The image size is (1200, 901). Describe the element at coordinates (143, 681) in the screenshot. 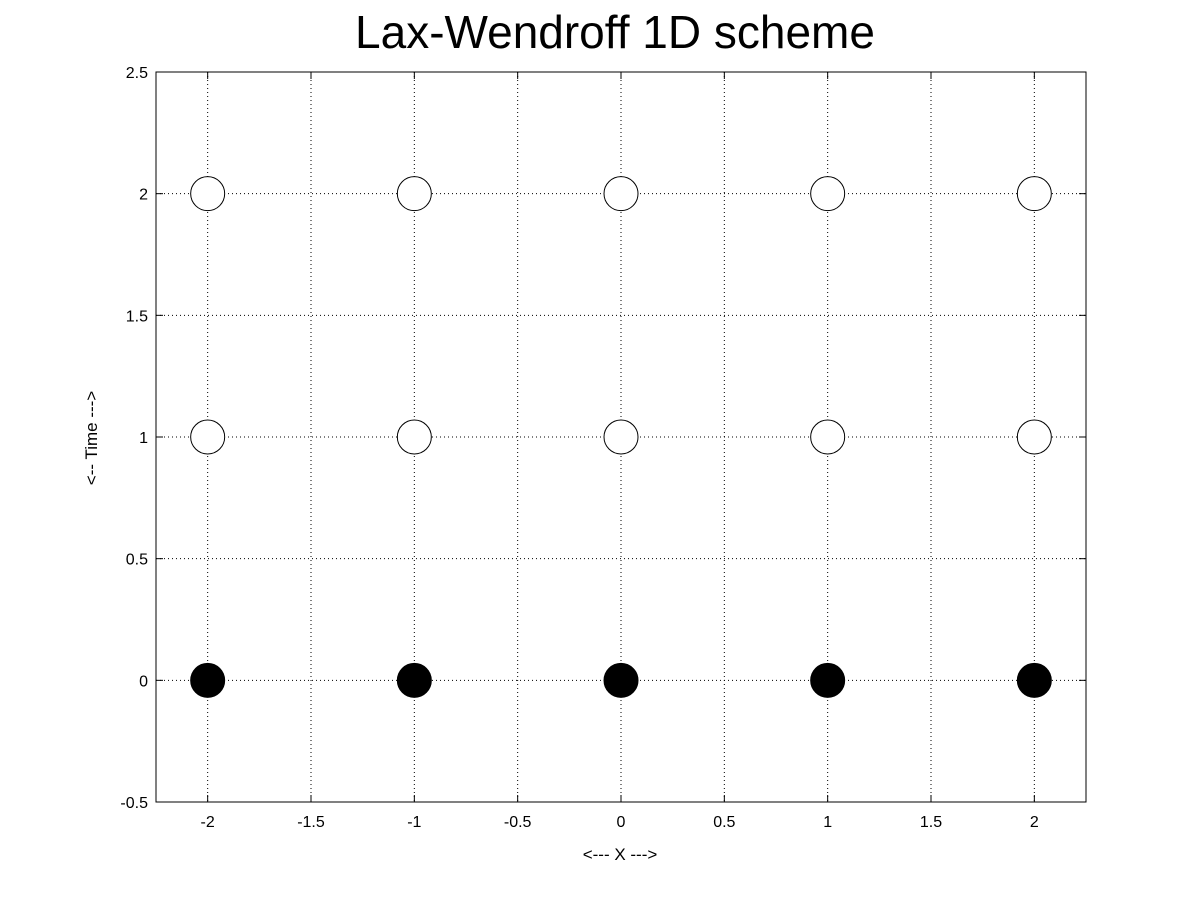

I see `y-tick-label: 0` at that location.